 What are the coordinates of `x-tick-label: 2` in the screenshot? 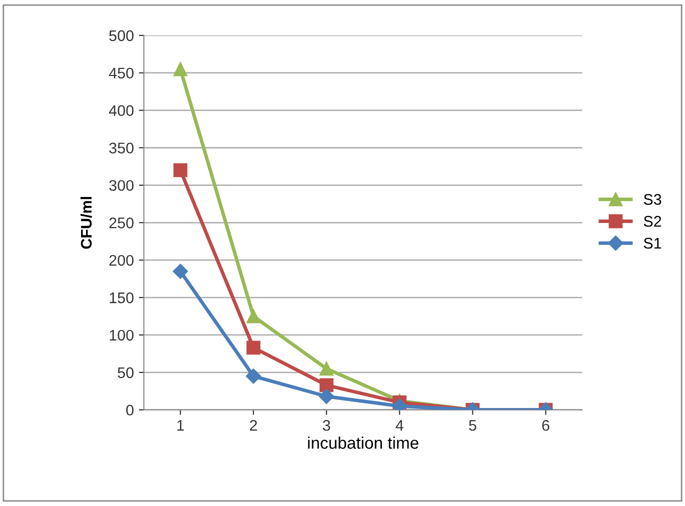 It's located at (253, 425).